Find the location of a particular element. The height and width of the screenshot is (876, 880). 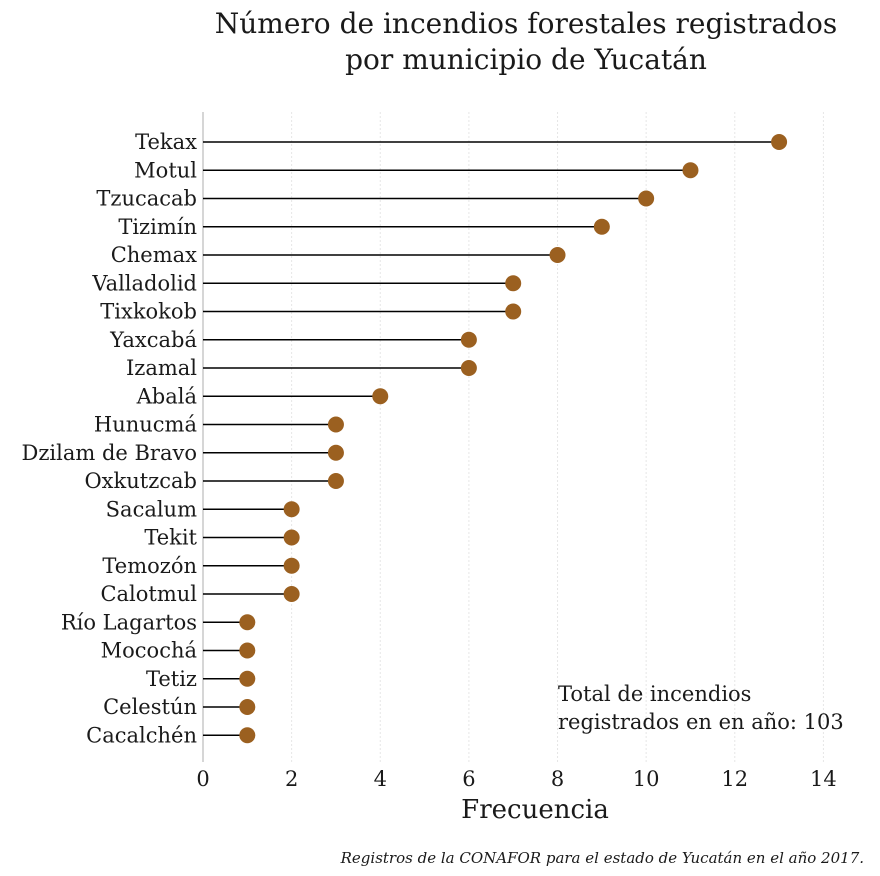

x-tick-label: 6 is located at coordinates (468, 779).